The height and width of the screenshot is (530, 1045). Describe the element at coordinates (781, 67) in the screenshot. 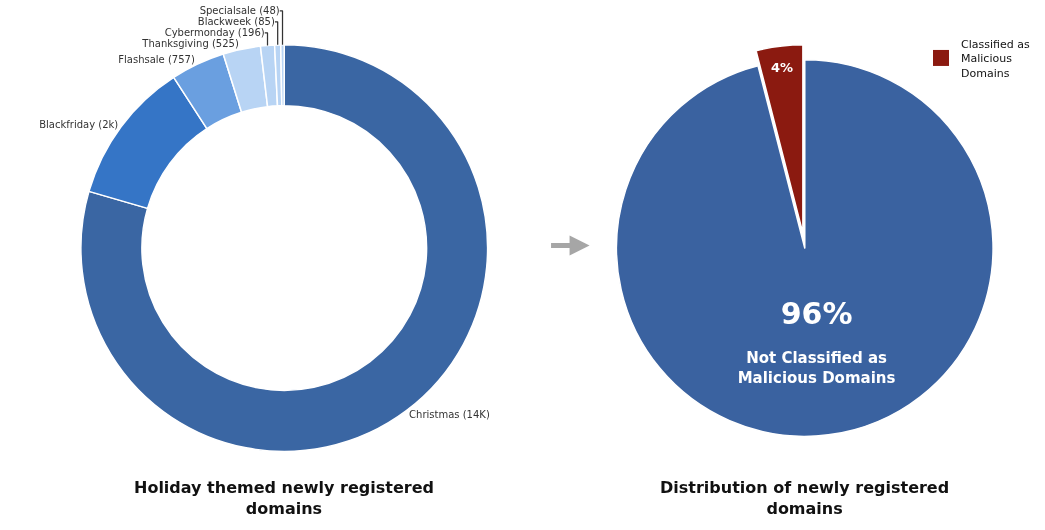

I see `data-label: 4%` at that location.